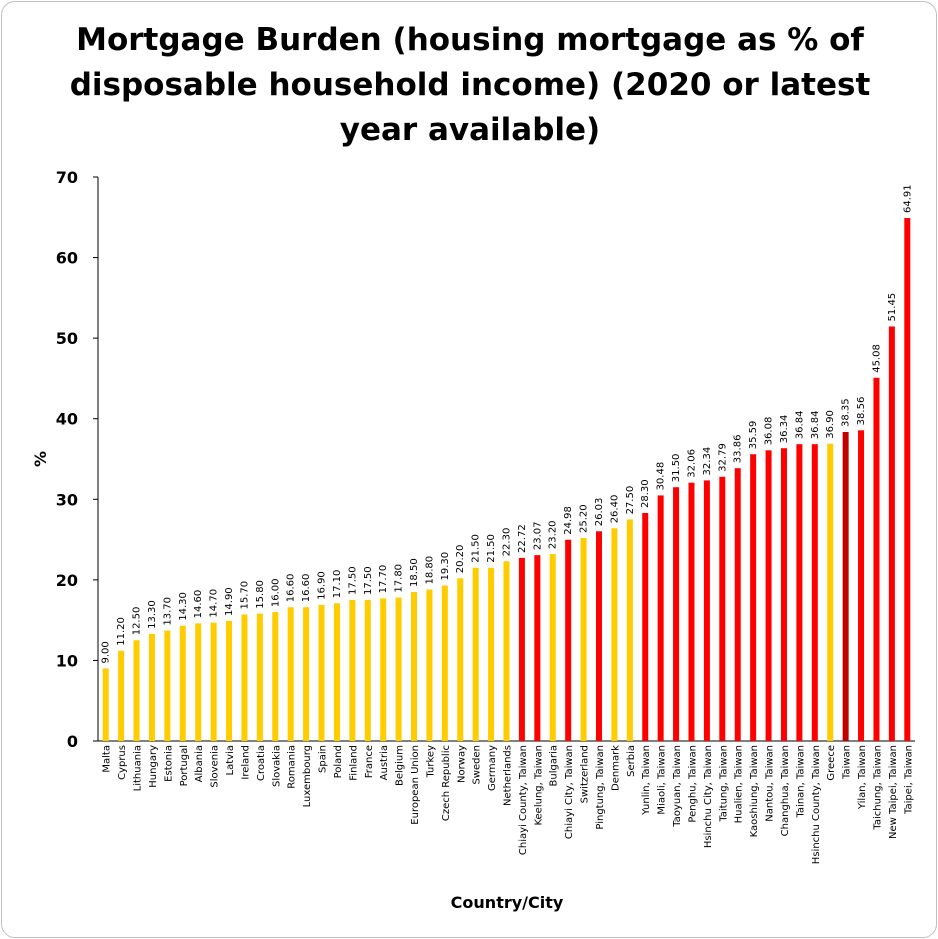 This screenshot has width=938, height=939. What do you see at coordinates (862, 777) in the screenshot?
I see `x-tick-label: Yilan, Taiwan` at bounding box center [862, 777].